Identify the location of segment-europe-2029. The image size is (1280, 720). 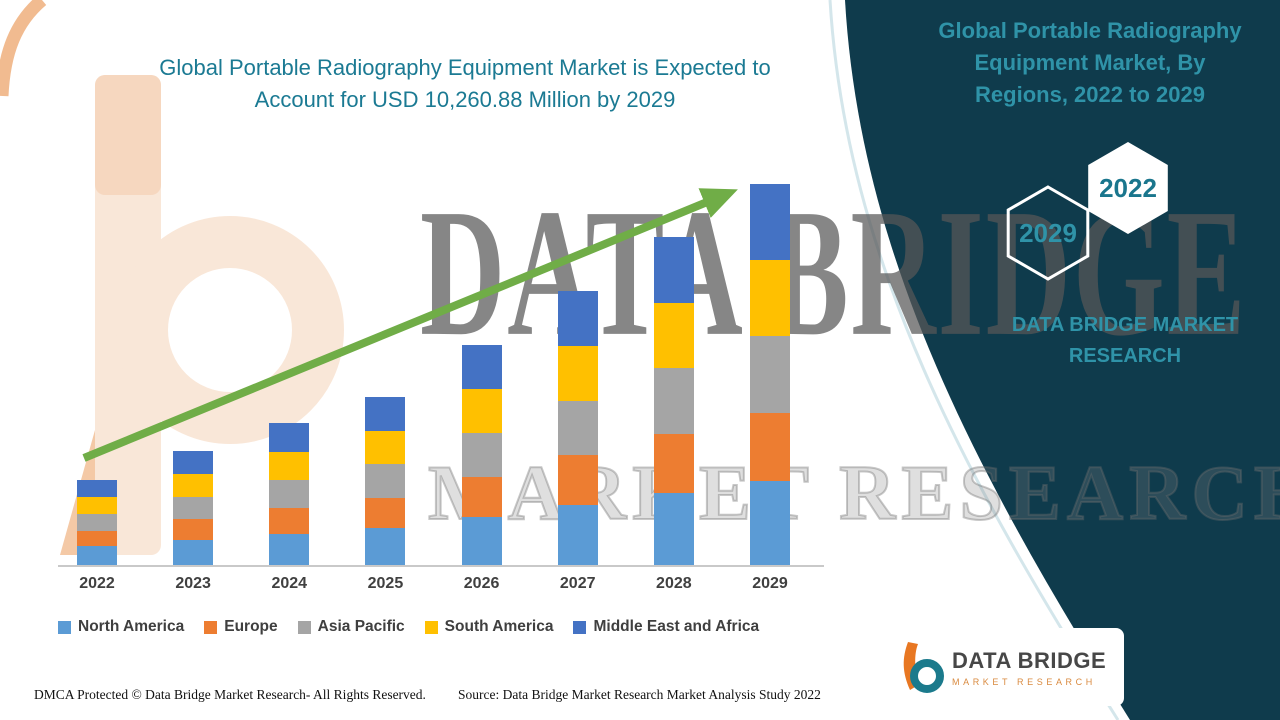
(769, 447).